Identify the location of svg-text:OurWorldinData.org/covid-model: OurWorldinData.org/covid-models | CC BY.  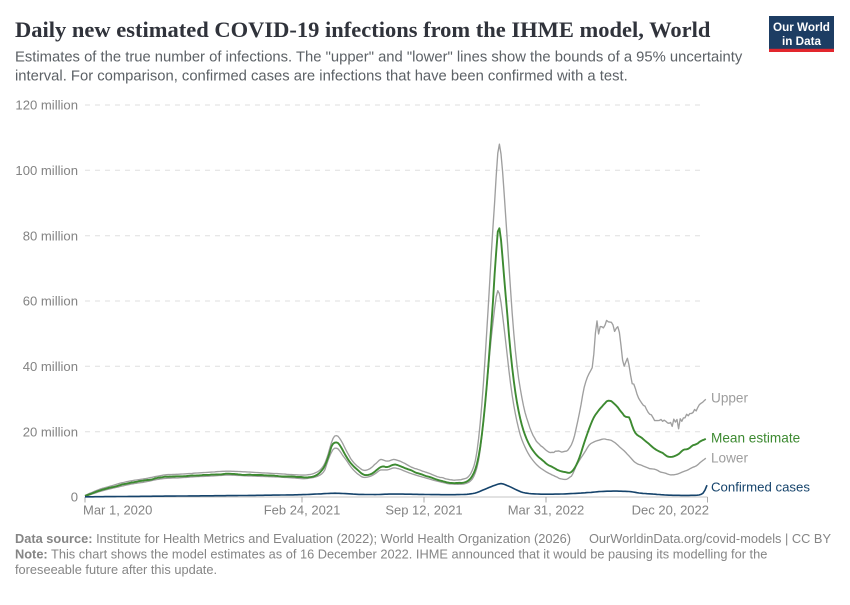
(710, 538).